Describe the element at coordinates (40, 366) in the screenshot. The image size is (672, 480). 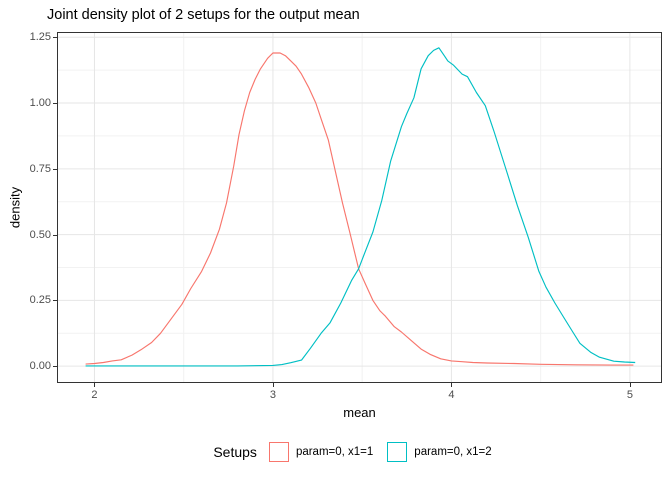
I see `y-tick-label: 0.00` at that location.